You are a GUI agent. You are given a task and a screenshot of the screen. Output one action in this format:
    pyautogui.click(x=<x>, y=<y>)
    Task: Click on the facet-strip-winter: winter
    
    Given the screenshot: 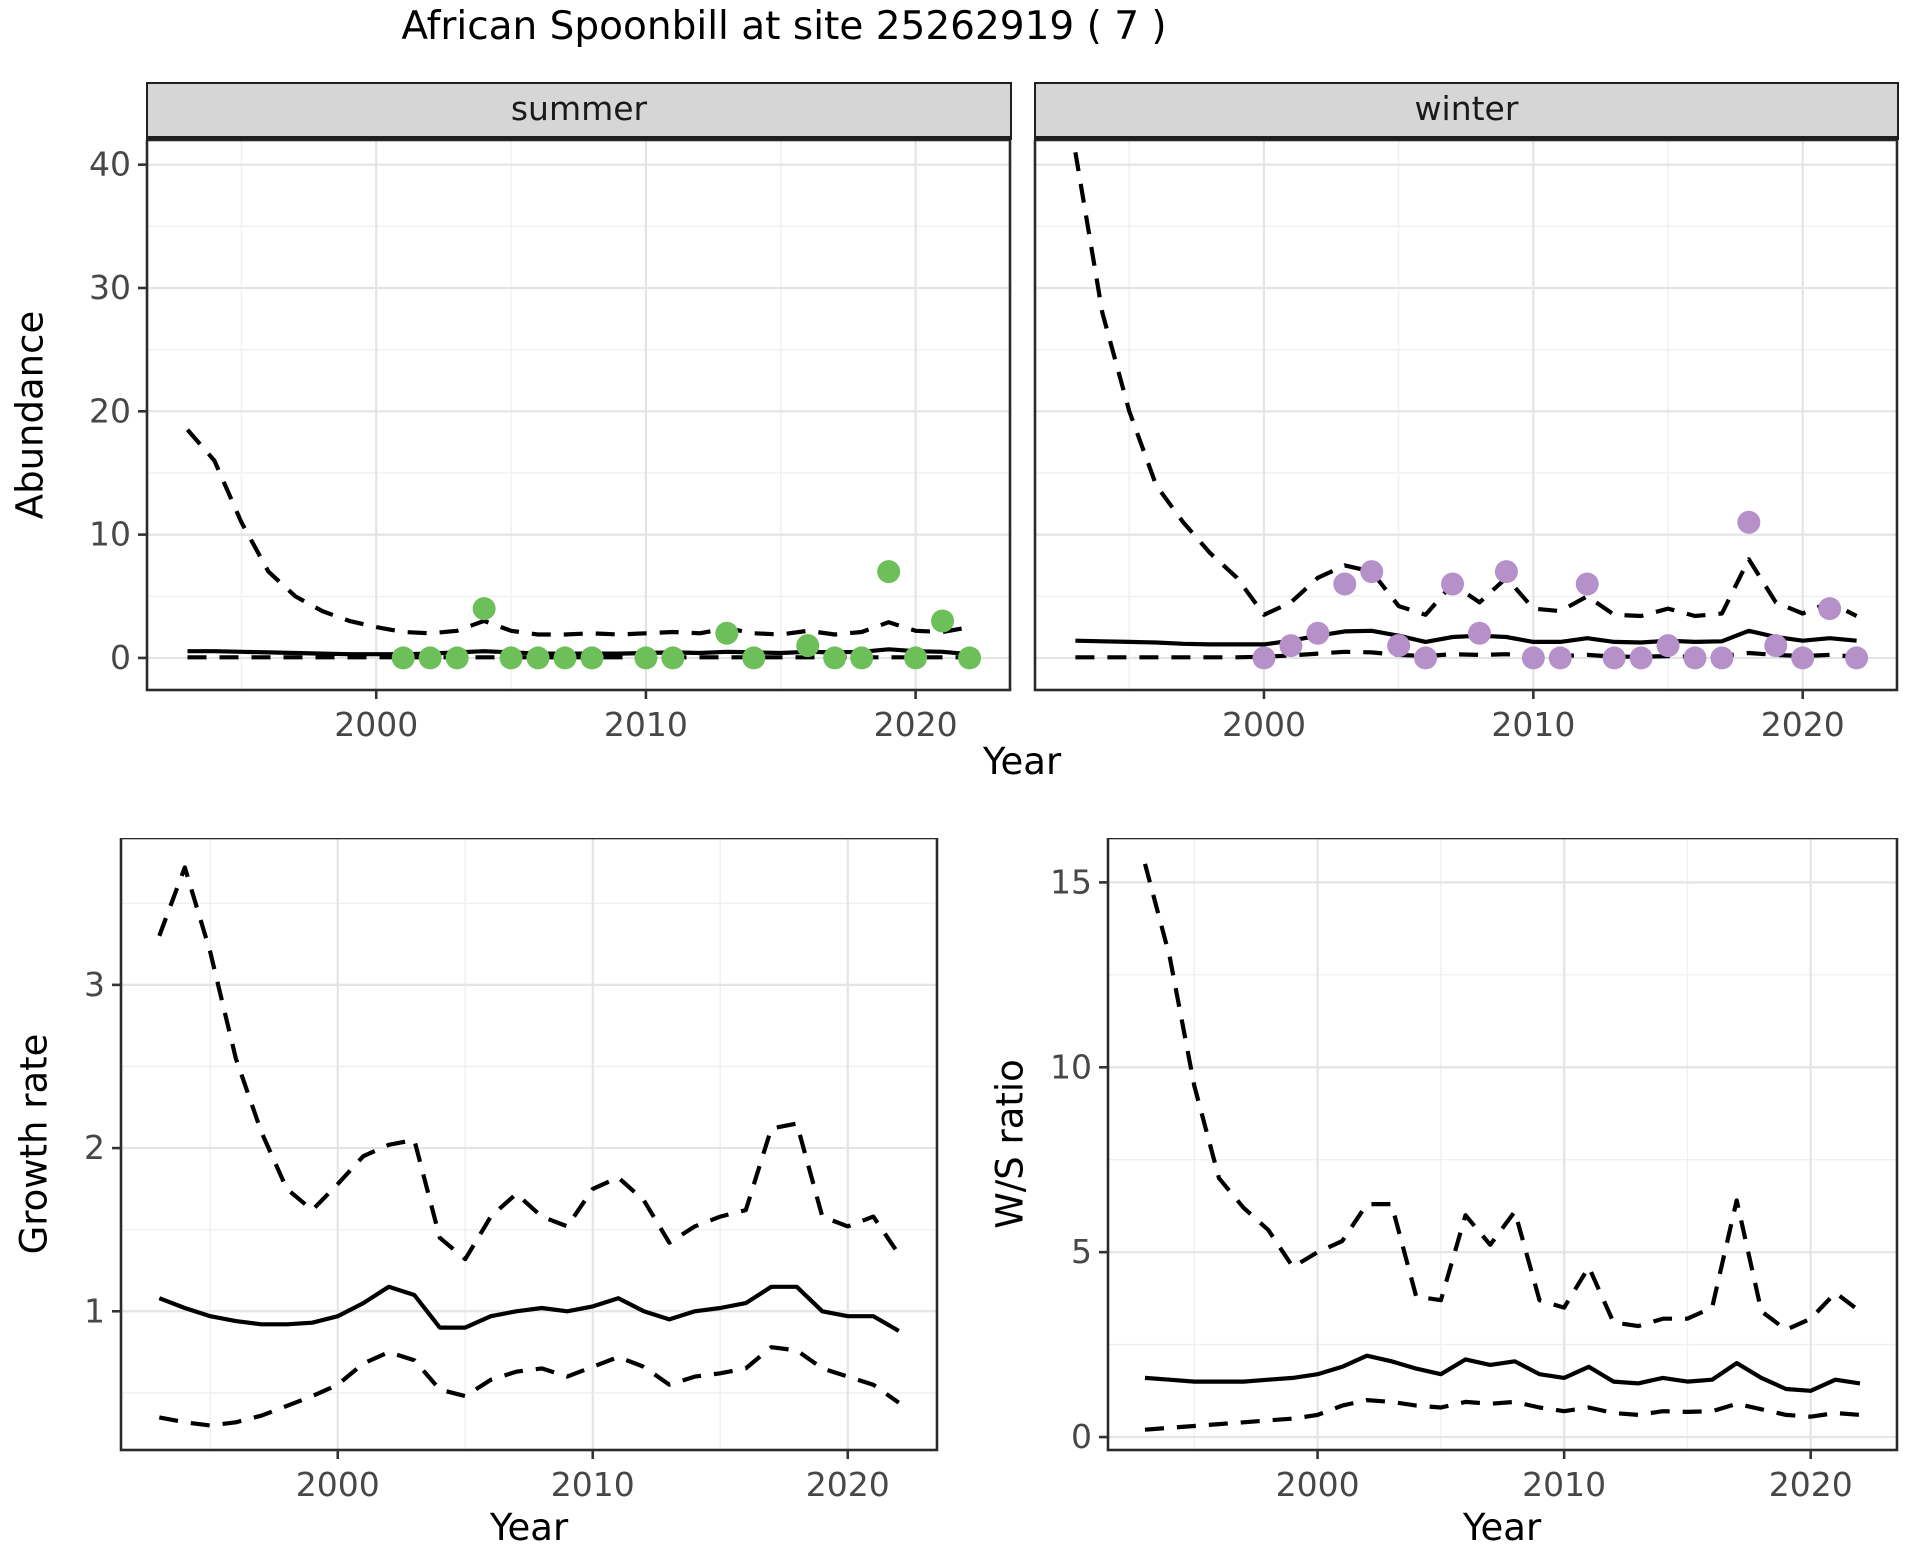 What is the action you would take?
    pyautogui.click(x=1466, y=111)
    